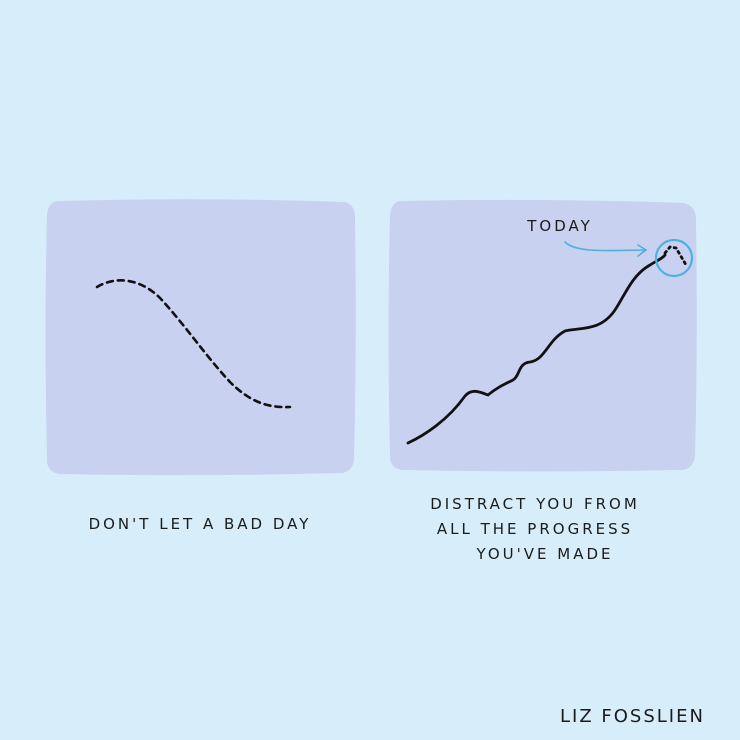  I want to click on left-caption: DON'T LET A BAD DAY, so click(200, 524).